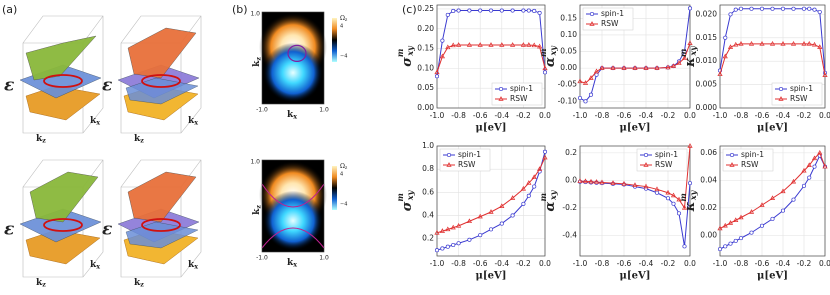 The height and width of the screenshot is (295, 830). What do you see at coordinates (425, 28) in the screenshot?
I see `y-tick-label: 0.20` at bounding box center [425, 28].